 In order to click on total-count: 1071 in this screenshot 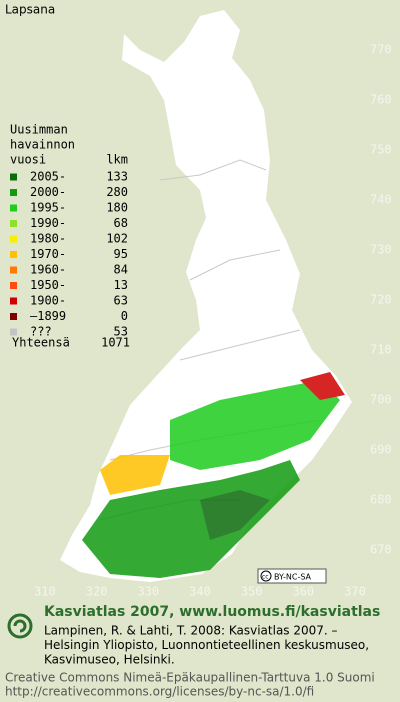, I will do `click(115, 343)`.